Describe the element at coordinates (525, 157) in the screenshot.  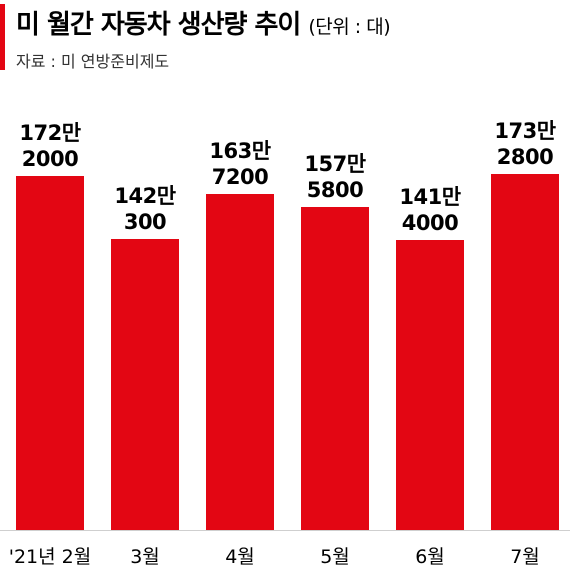
I see `data-label: 2800` at that location.